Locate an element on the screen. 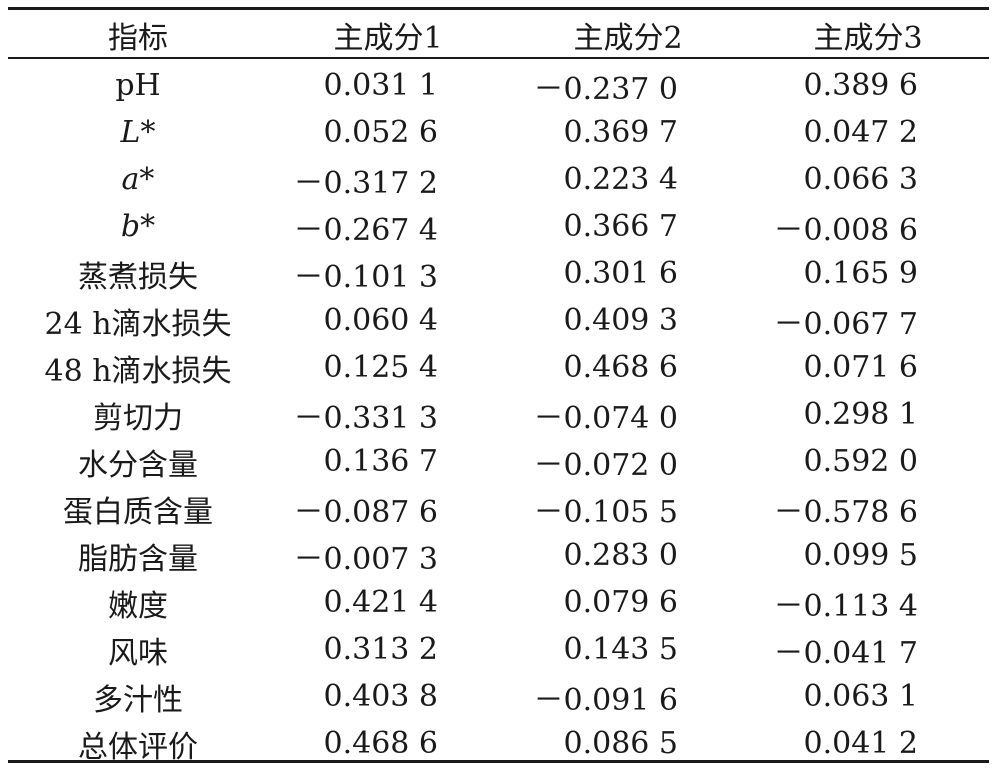 The image size is (997, 774). row-label: 总体评价 is located at coordinates (138, 747).